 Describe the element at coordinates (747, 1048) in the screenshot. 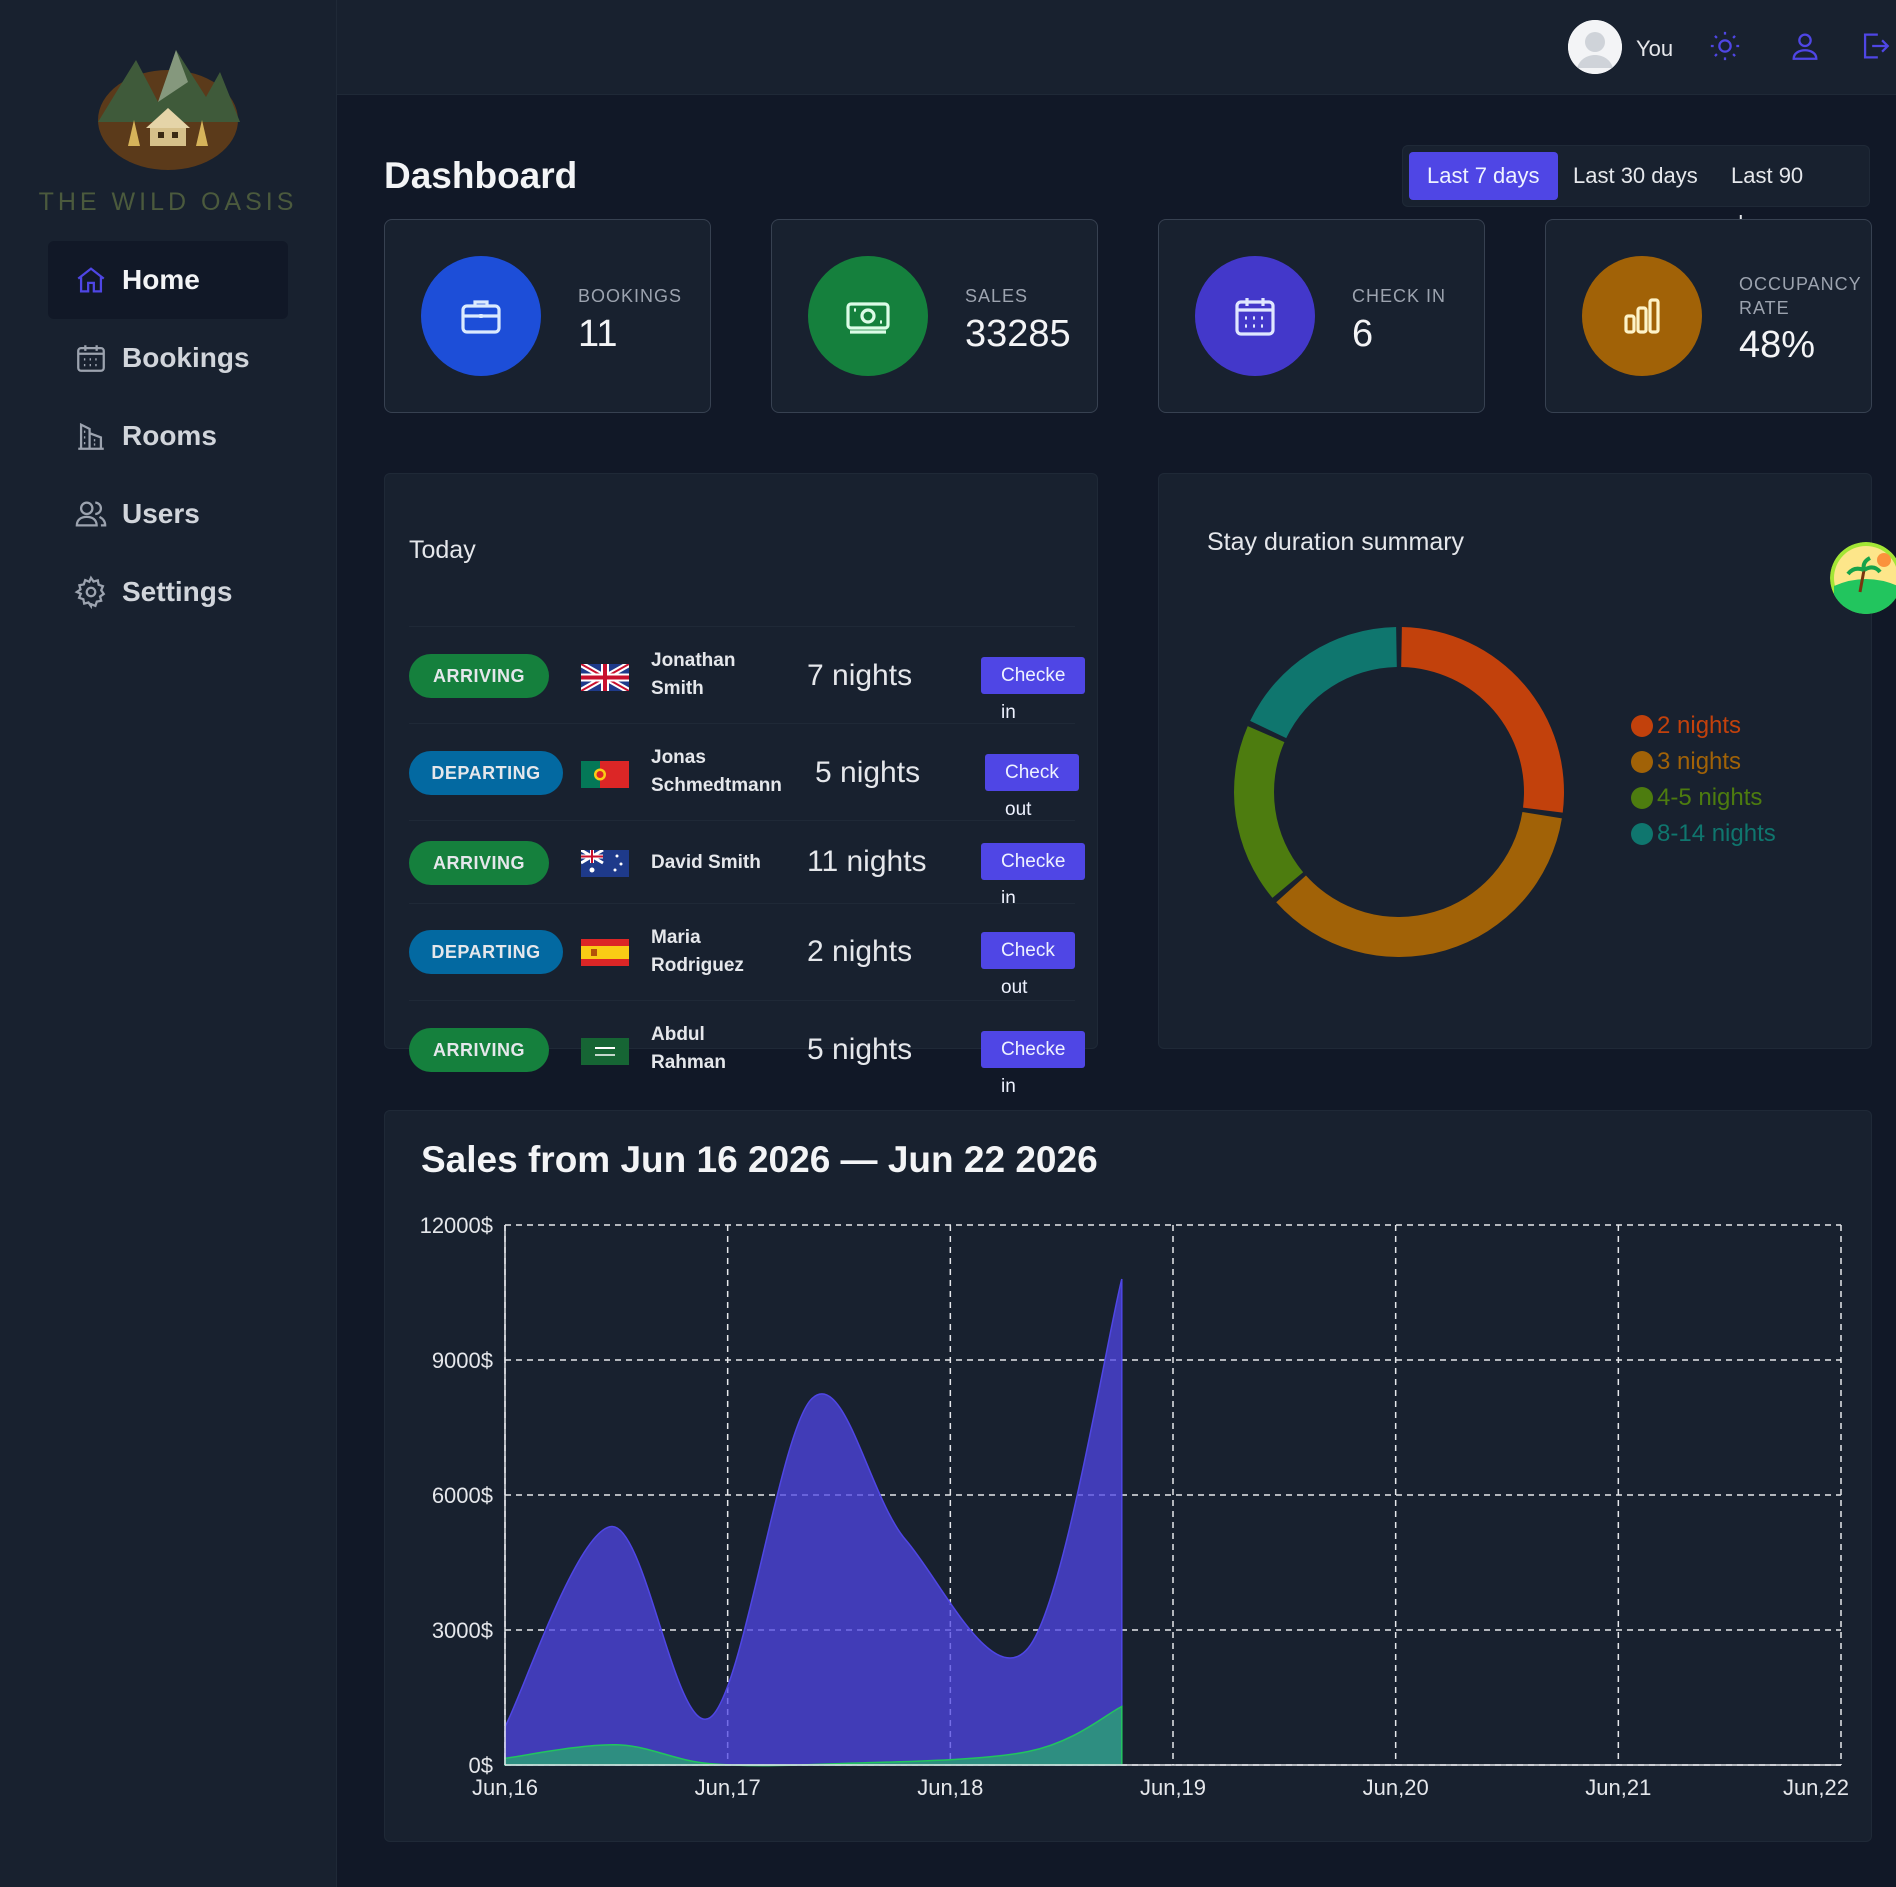

I see `list-item: ARRIVING Abdul Rahman 5 nights Checke in` at that location.